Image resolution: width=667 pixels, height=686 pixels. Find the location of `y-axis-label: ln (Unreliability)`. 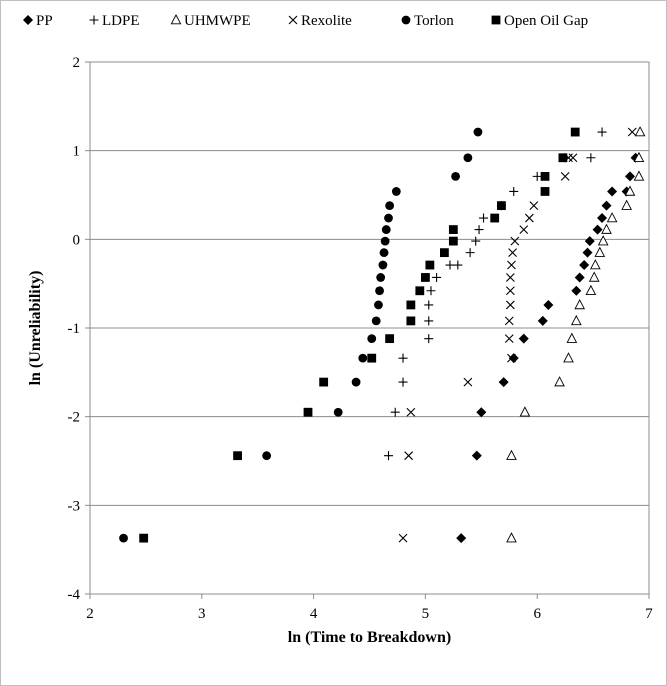

y-axis-label: ln (Unreliability) is located at coordinates (35, 328).